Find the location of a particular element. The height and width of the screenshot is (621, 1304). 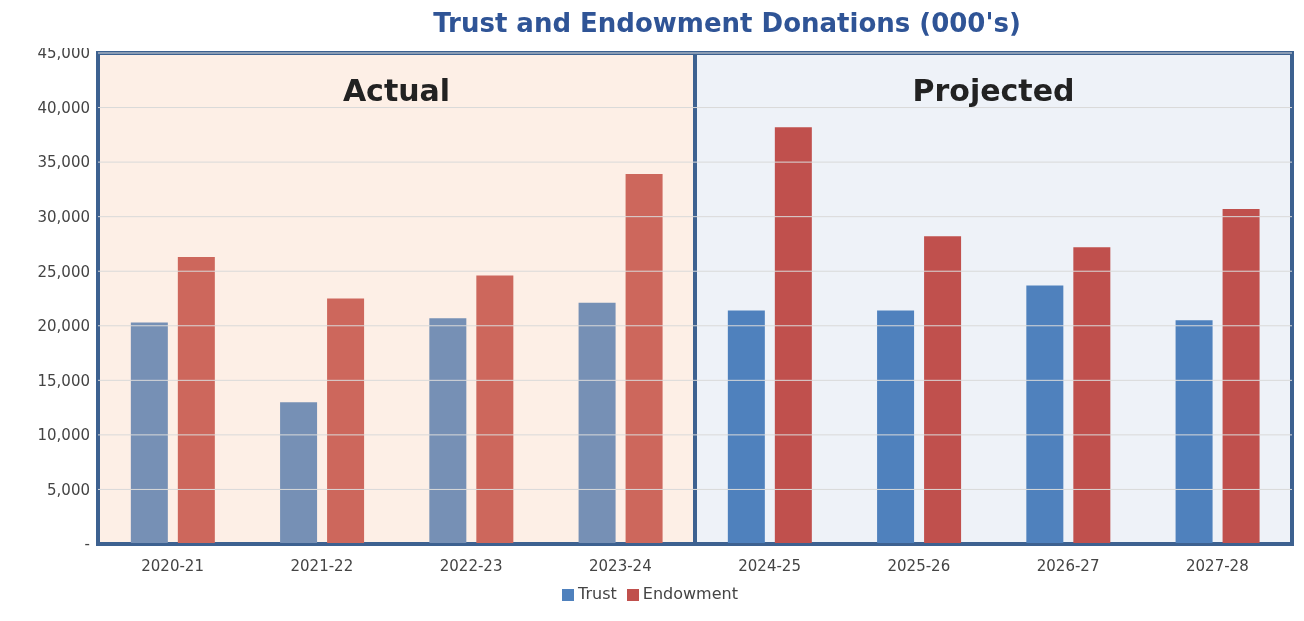

x-tick-label: 2020-21 is located at coordinates (172, 565).